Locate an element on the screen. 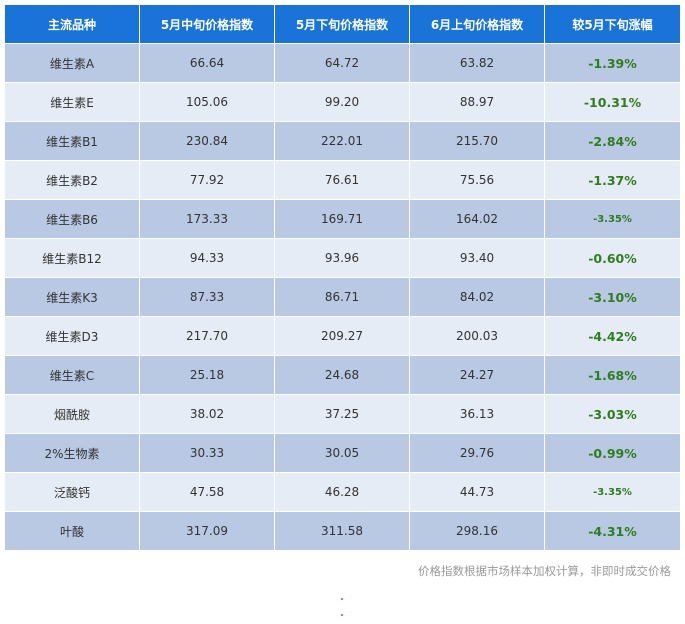 This screenshot has width=685, height=624. late-may-index-cell: 46.28 is located at coordinates (342, 492).